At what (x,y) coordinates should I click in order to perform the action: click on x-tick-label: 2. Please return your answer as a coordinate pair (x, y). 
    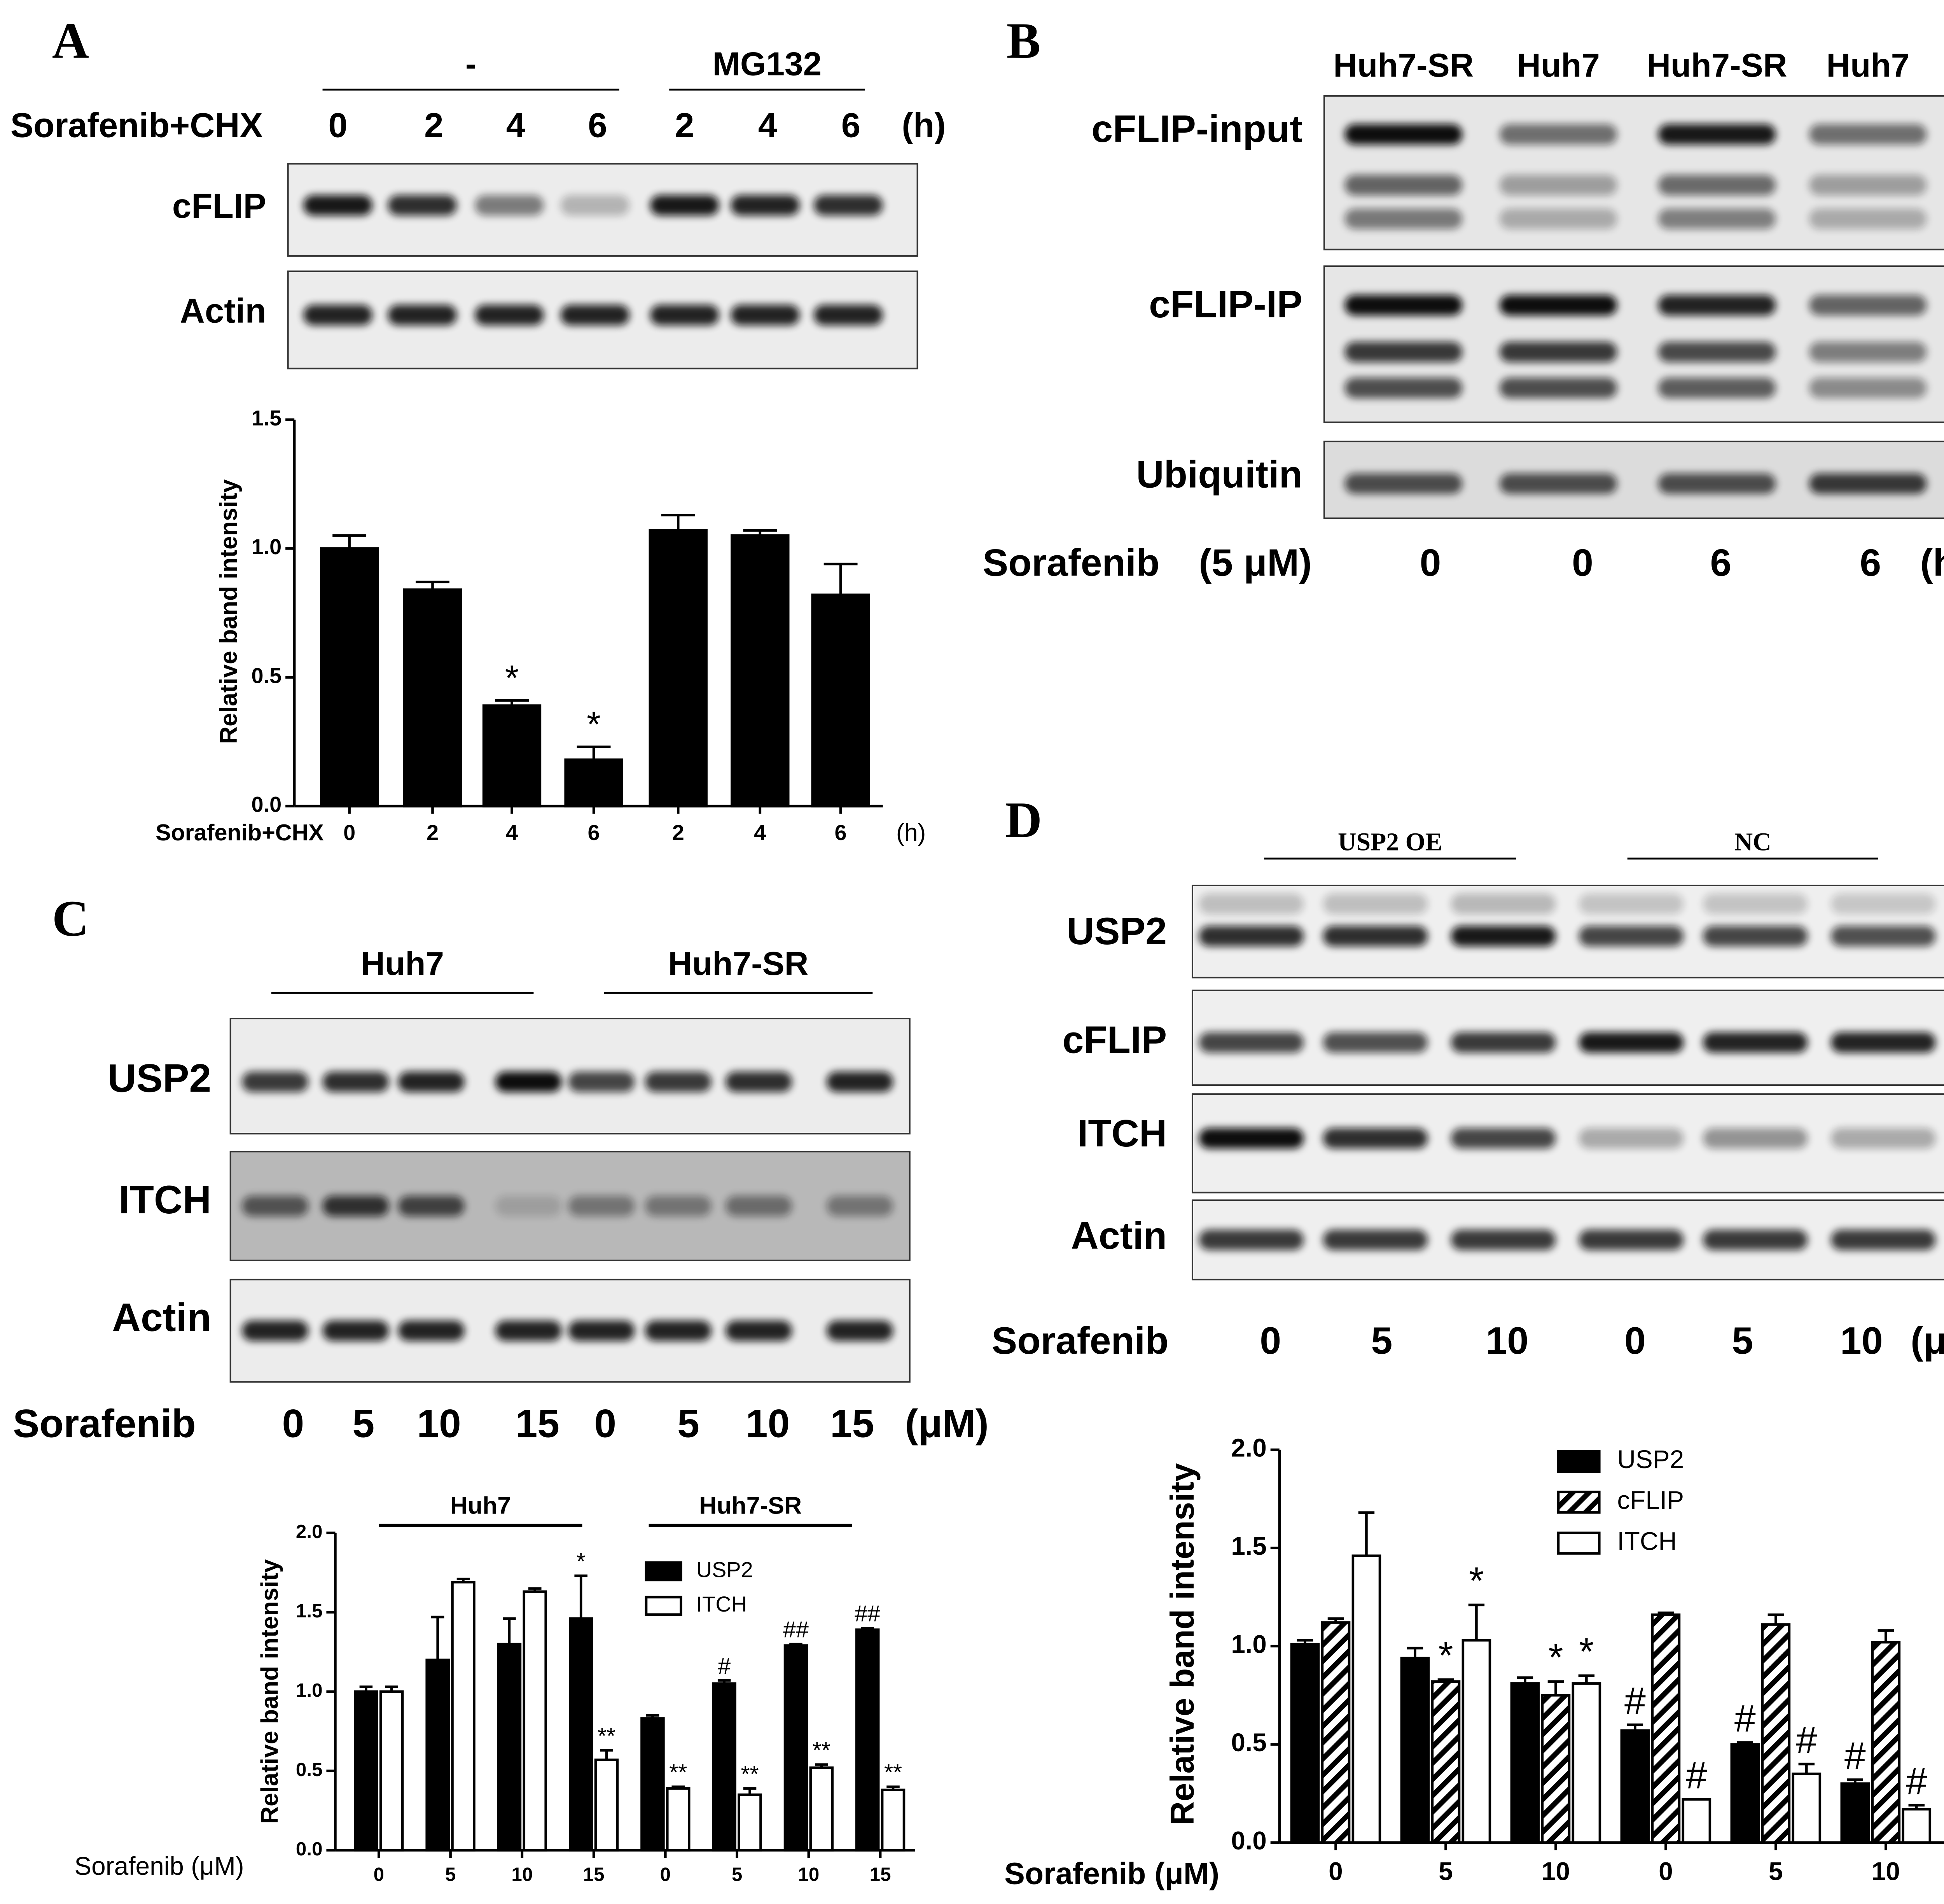
    Looking at the image, I should click on (433, 832).